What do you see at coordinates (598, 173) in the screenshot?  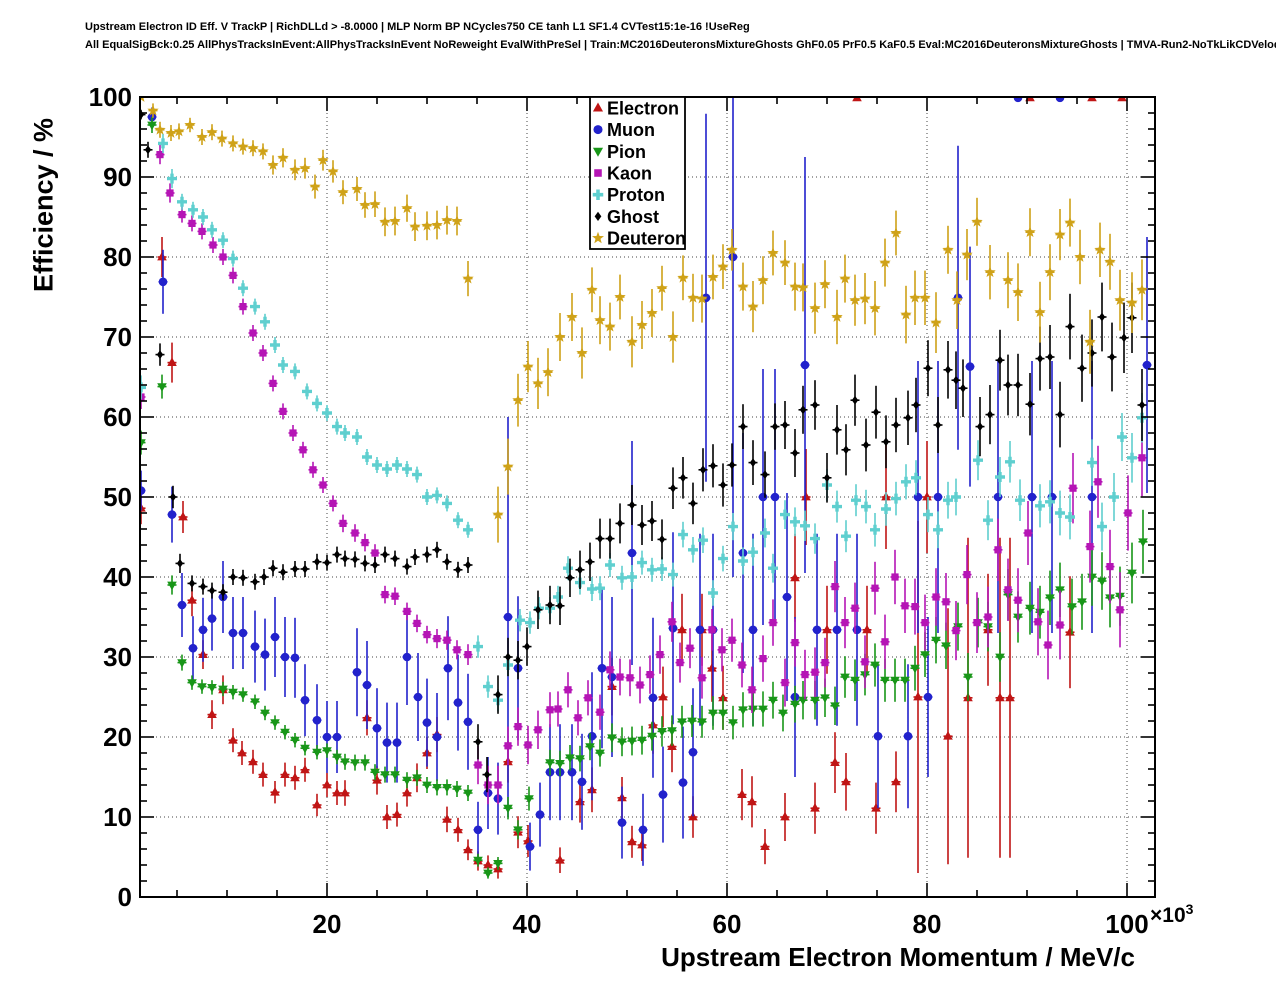 I see `legend-marker-kaon` at bounding box center [598, 173].